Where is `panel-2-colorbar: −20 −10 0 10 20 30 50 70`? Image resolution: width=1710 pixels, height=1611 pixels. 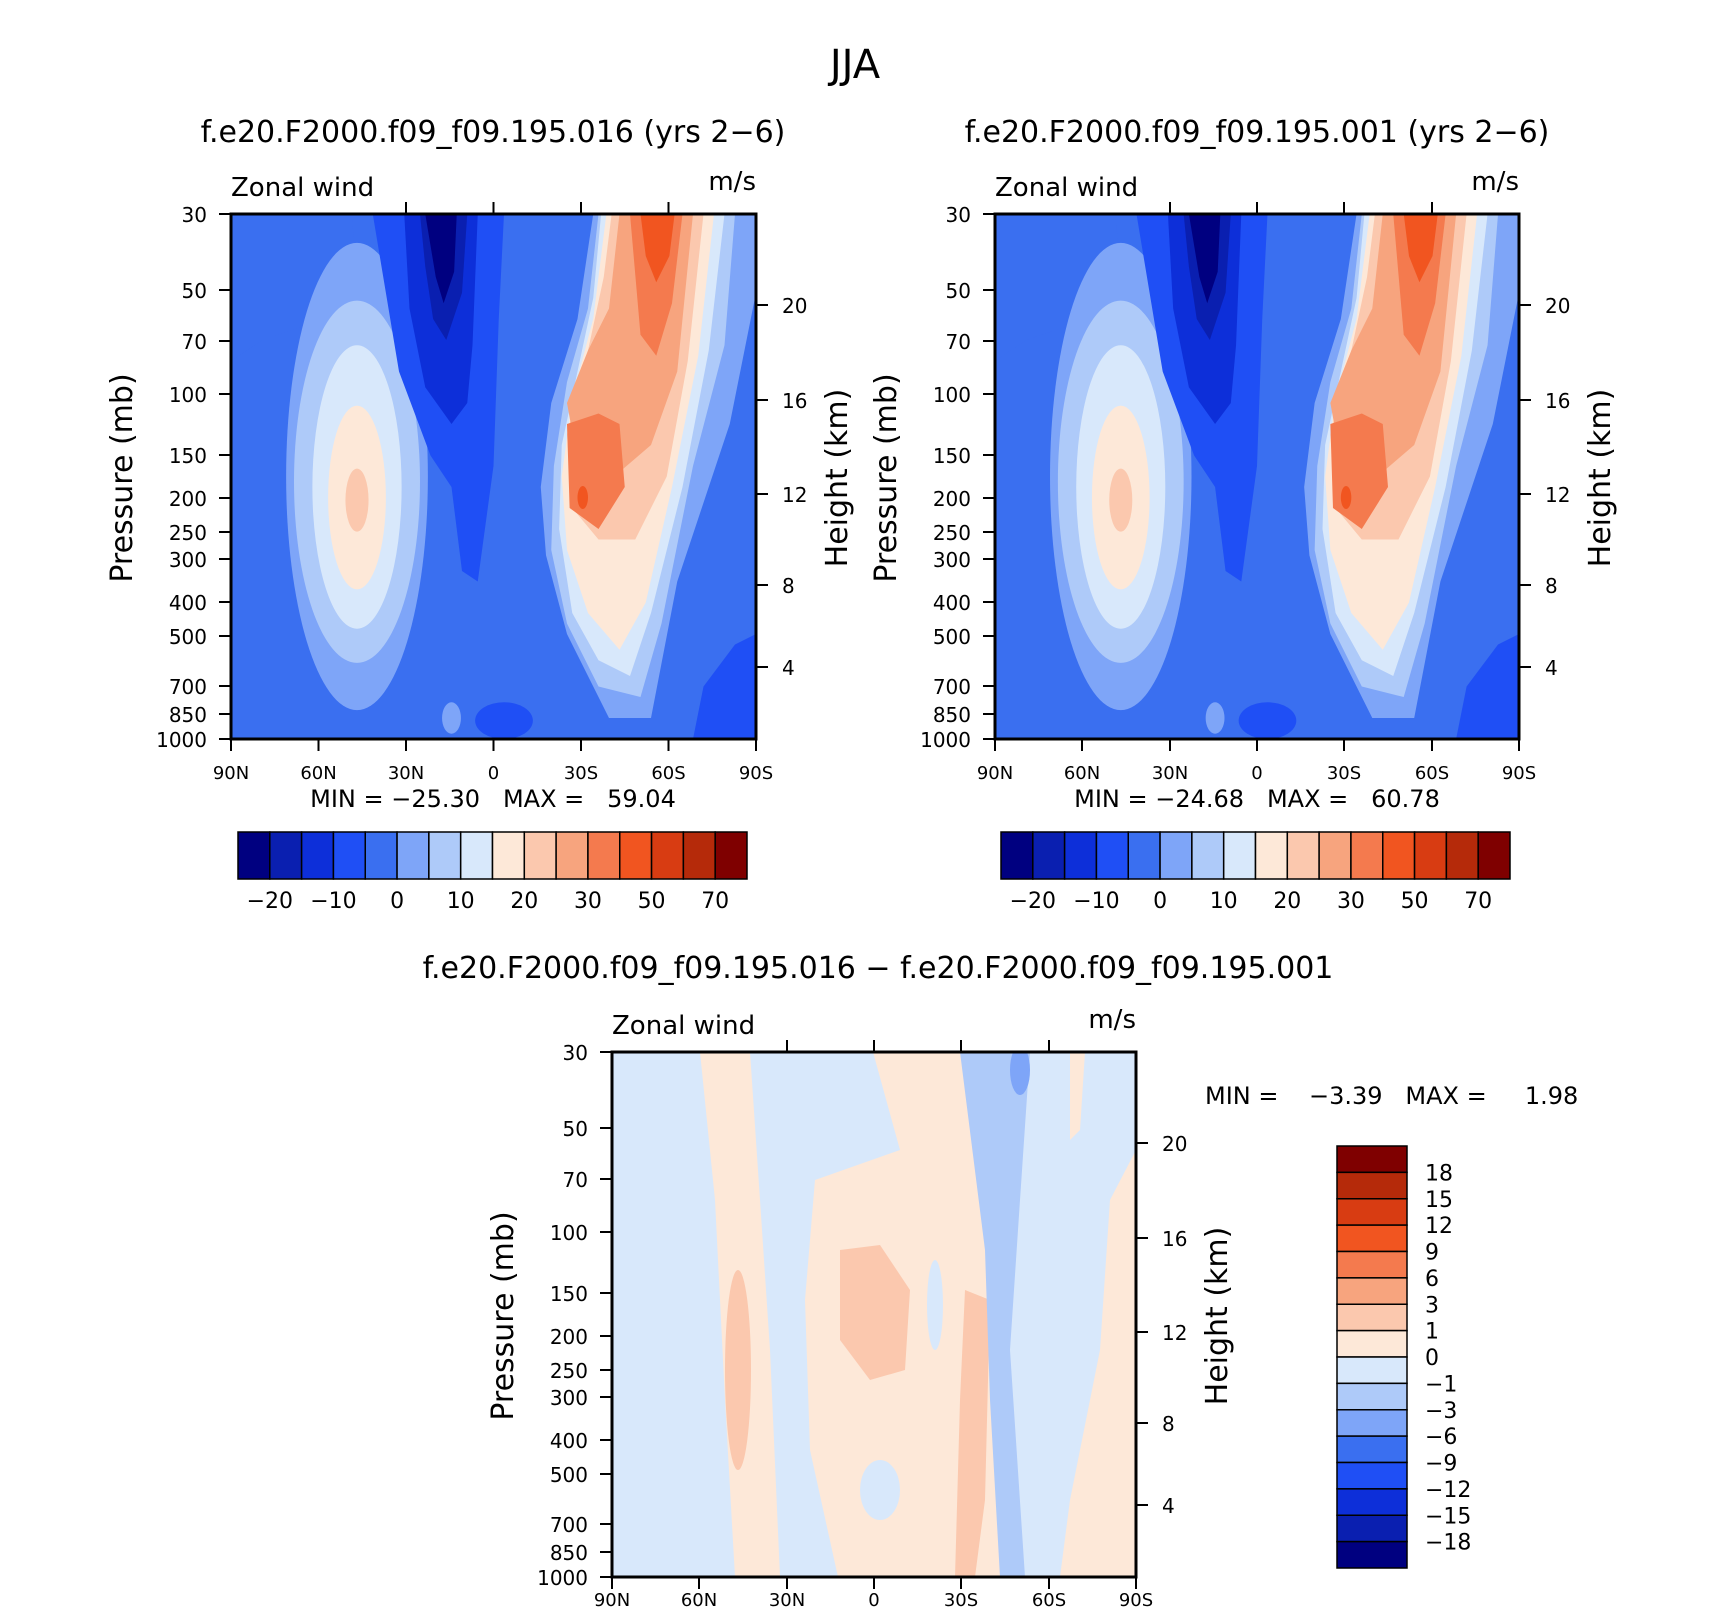 panel-2-colorbar: −20 −10 0 10 20 30 50 70 is located at coordinates (1255, 872).